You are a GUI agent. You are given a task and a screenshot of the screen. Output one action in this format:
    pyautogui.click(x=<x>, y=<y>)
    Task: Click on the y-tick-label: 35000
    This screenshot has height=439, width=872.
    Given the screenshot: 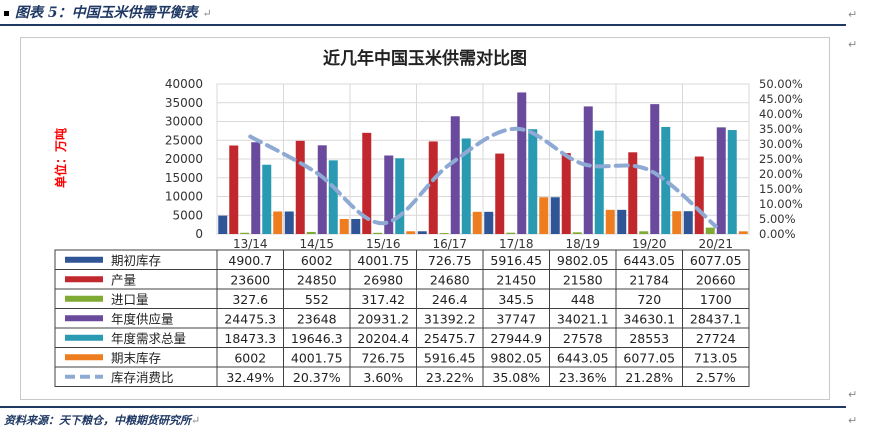 What is the action you would take?
    pyautogui.click(x=184, y=103)
    